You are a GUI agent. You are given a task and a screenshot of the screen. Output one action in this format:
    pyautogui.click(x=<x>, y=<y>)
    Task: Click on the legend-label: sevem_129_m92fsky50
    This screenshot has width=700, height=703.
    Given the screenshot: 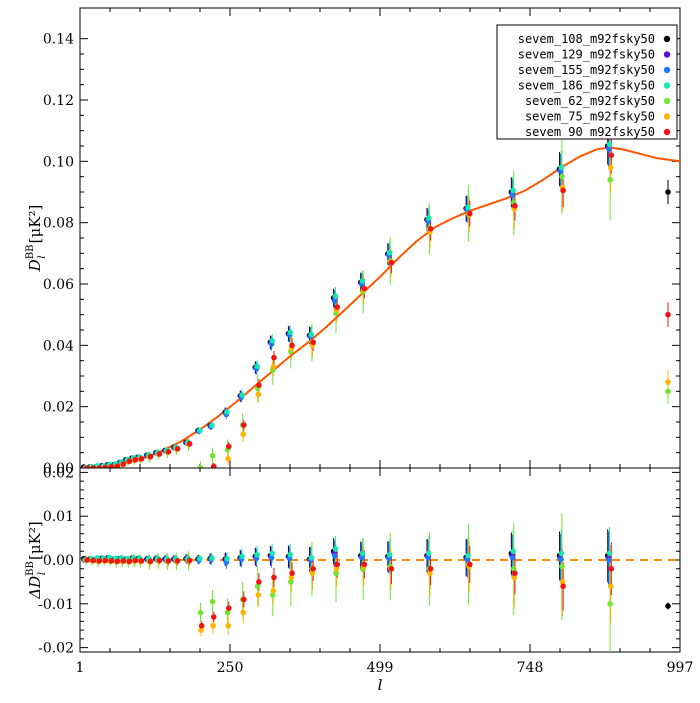 What is the action you would take?
    pyautogui.click(x=586, y=55)
    